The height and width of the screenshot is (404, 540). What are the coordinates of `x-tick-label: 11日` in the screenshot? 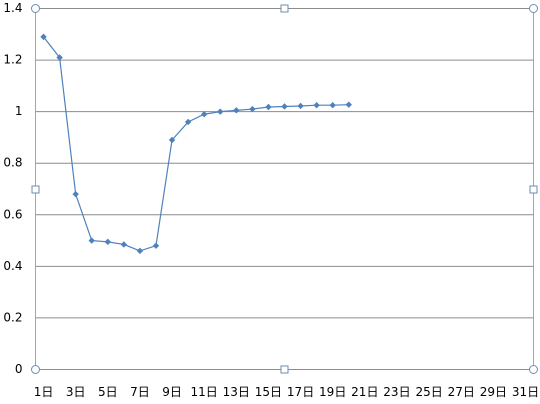 It's located at (204, 392).